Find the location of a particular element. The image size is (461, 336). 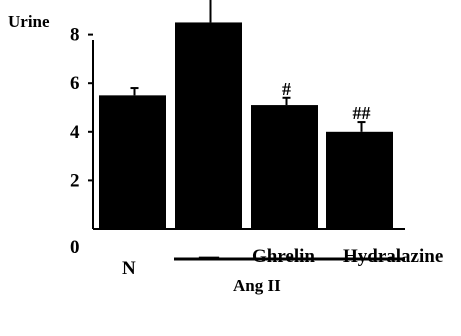

group-label: Ang II is located at coordinates (257, 285).